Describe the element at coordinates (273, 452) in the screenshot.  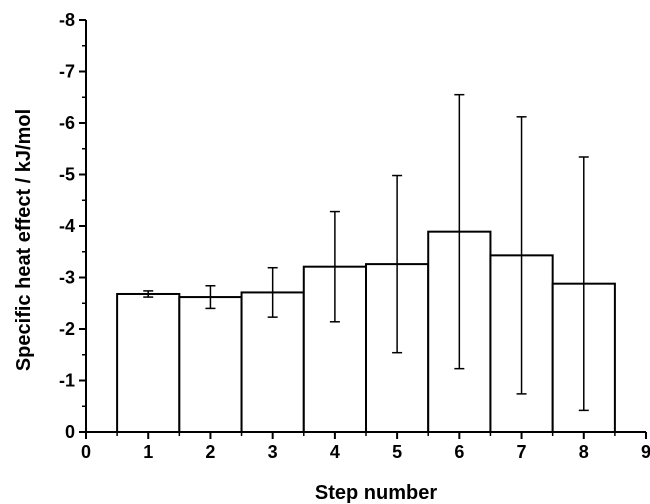
I see `x-tick-label-3: 3` at that location.